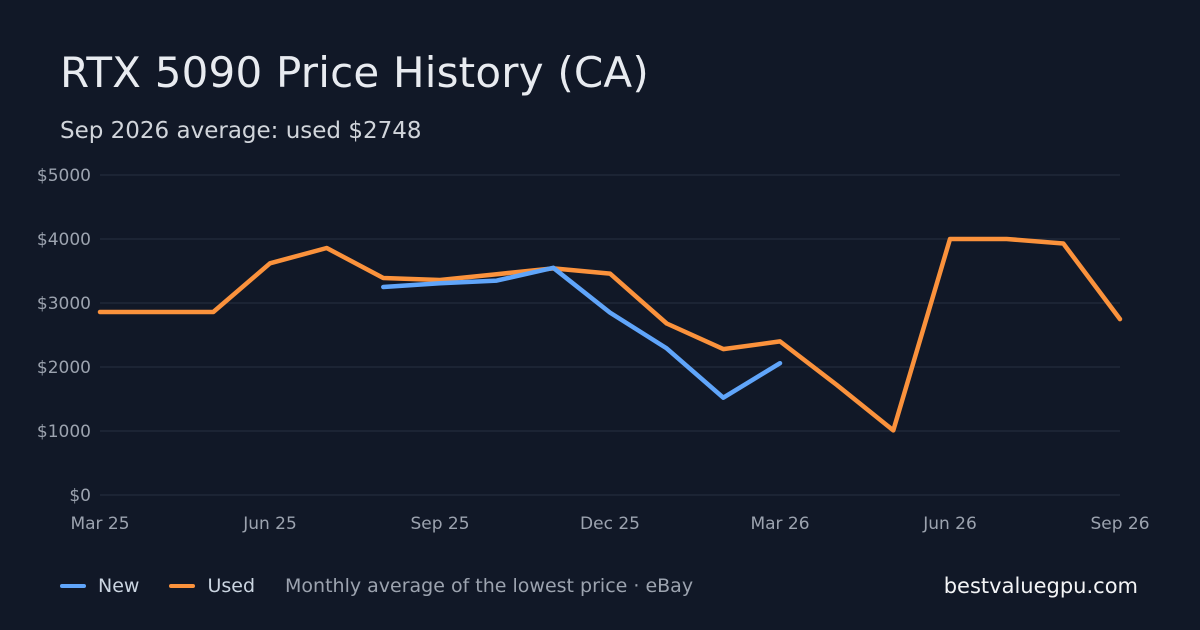 The height and width of the screenshot is (630, 1200). I want to click on x-tick-label: Dec 25, so click(610, 524).